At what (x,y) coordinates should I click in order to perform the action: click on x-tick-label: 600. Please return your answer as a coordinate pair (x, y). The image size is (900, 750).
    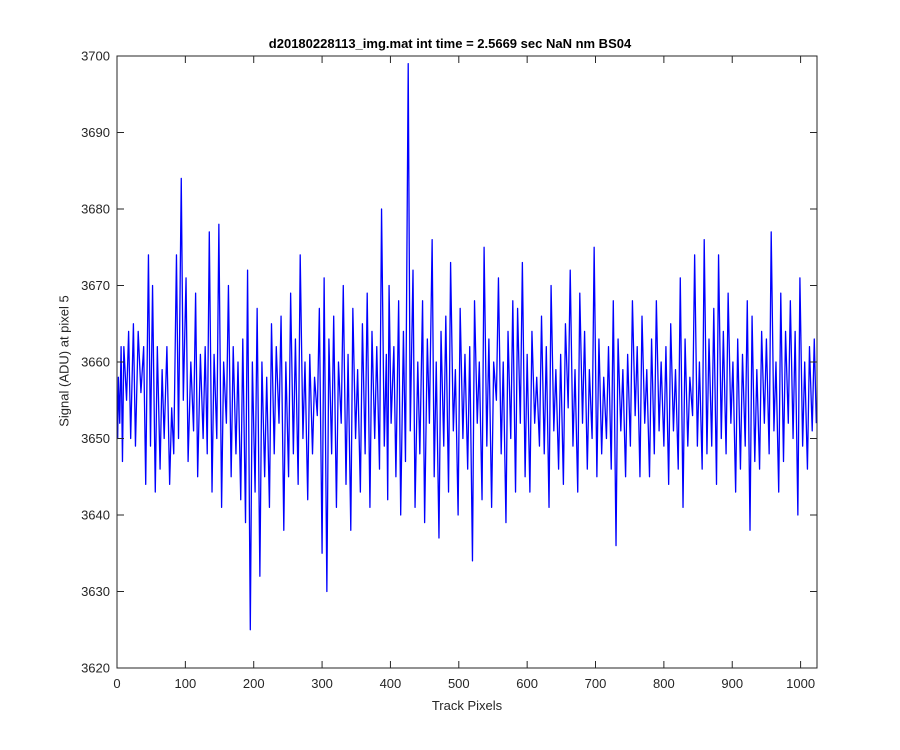
    Looking at the image, I should click on (527, 683).